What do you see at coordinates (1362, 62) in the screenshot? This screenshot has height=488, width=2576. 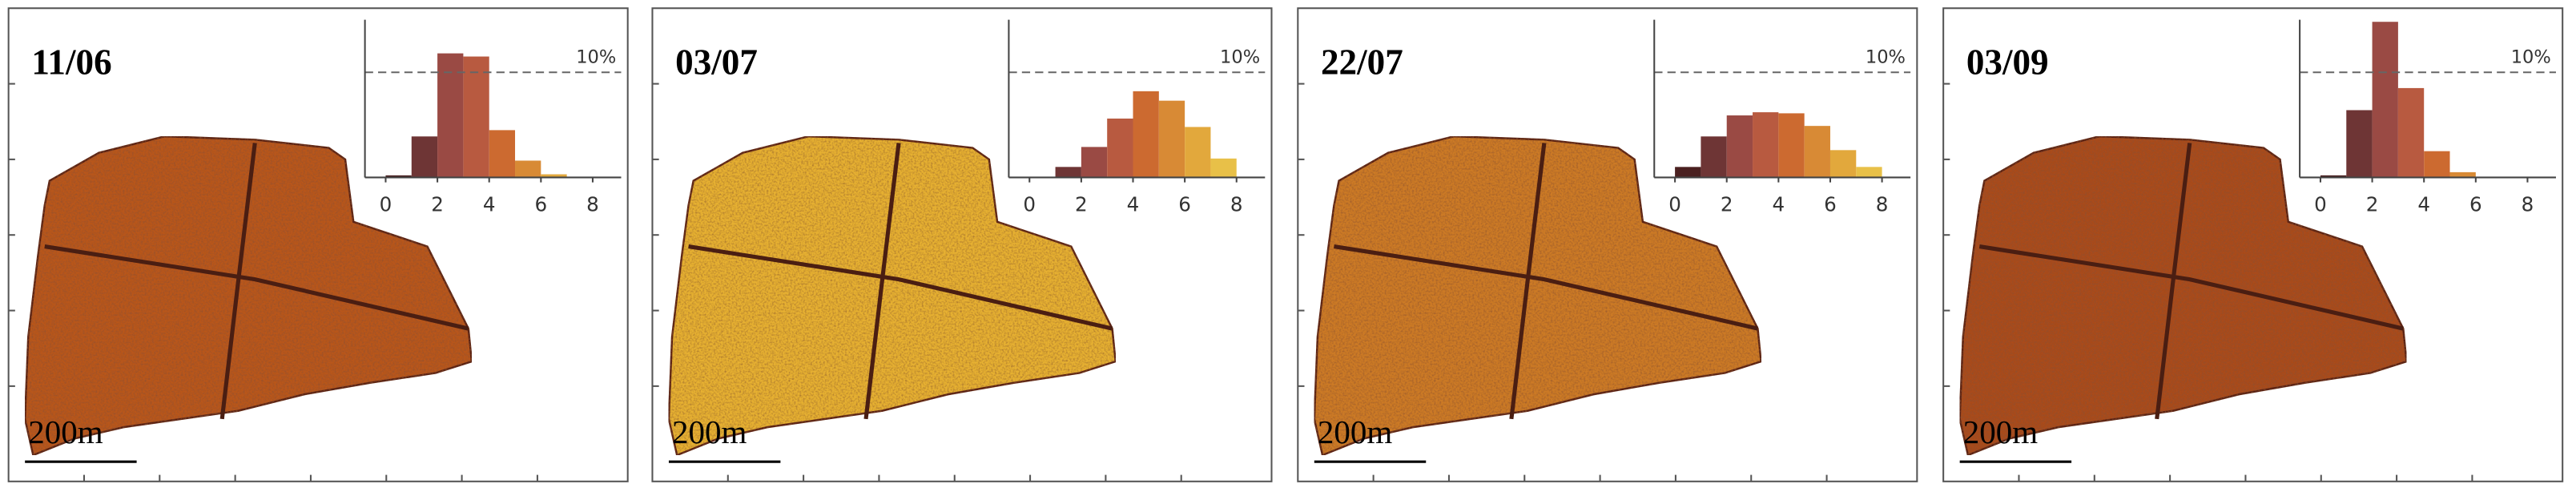 I see `panel-title: 22/07` at bounding box center [1362, 62].